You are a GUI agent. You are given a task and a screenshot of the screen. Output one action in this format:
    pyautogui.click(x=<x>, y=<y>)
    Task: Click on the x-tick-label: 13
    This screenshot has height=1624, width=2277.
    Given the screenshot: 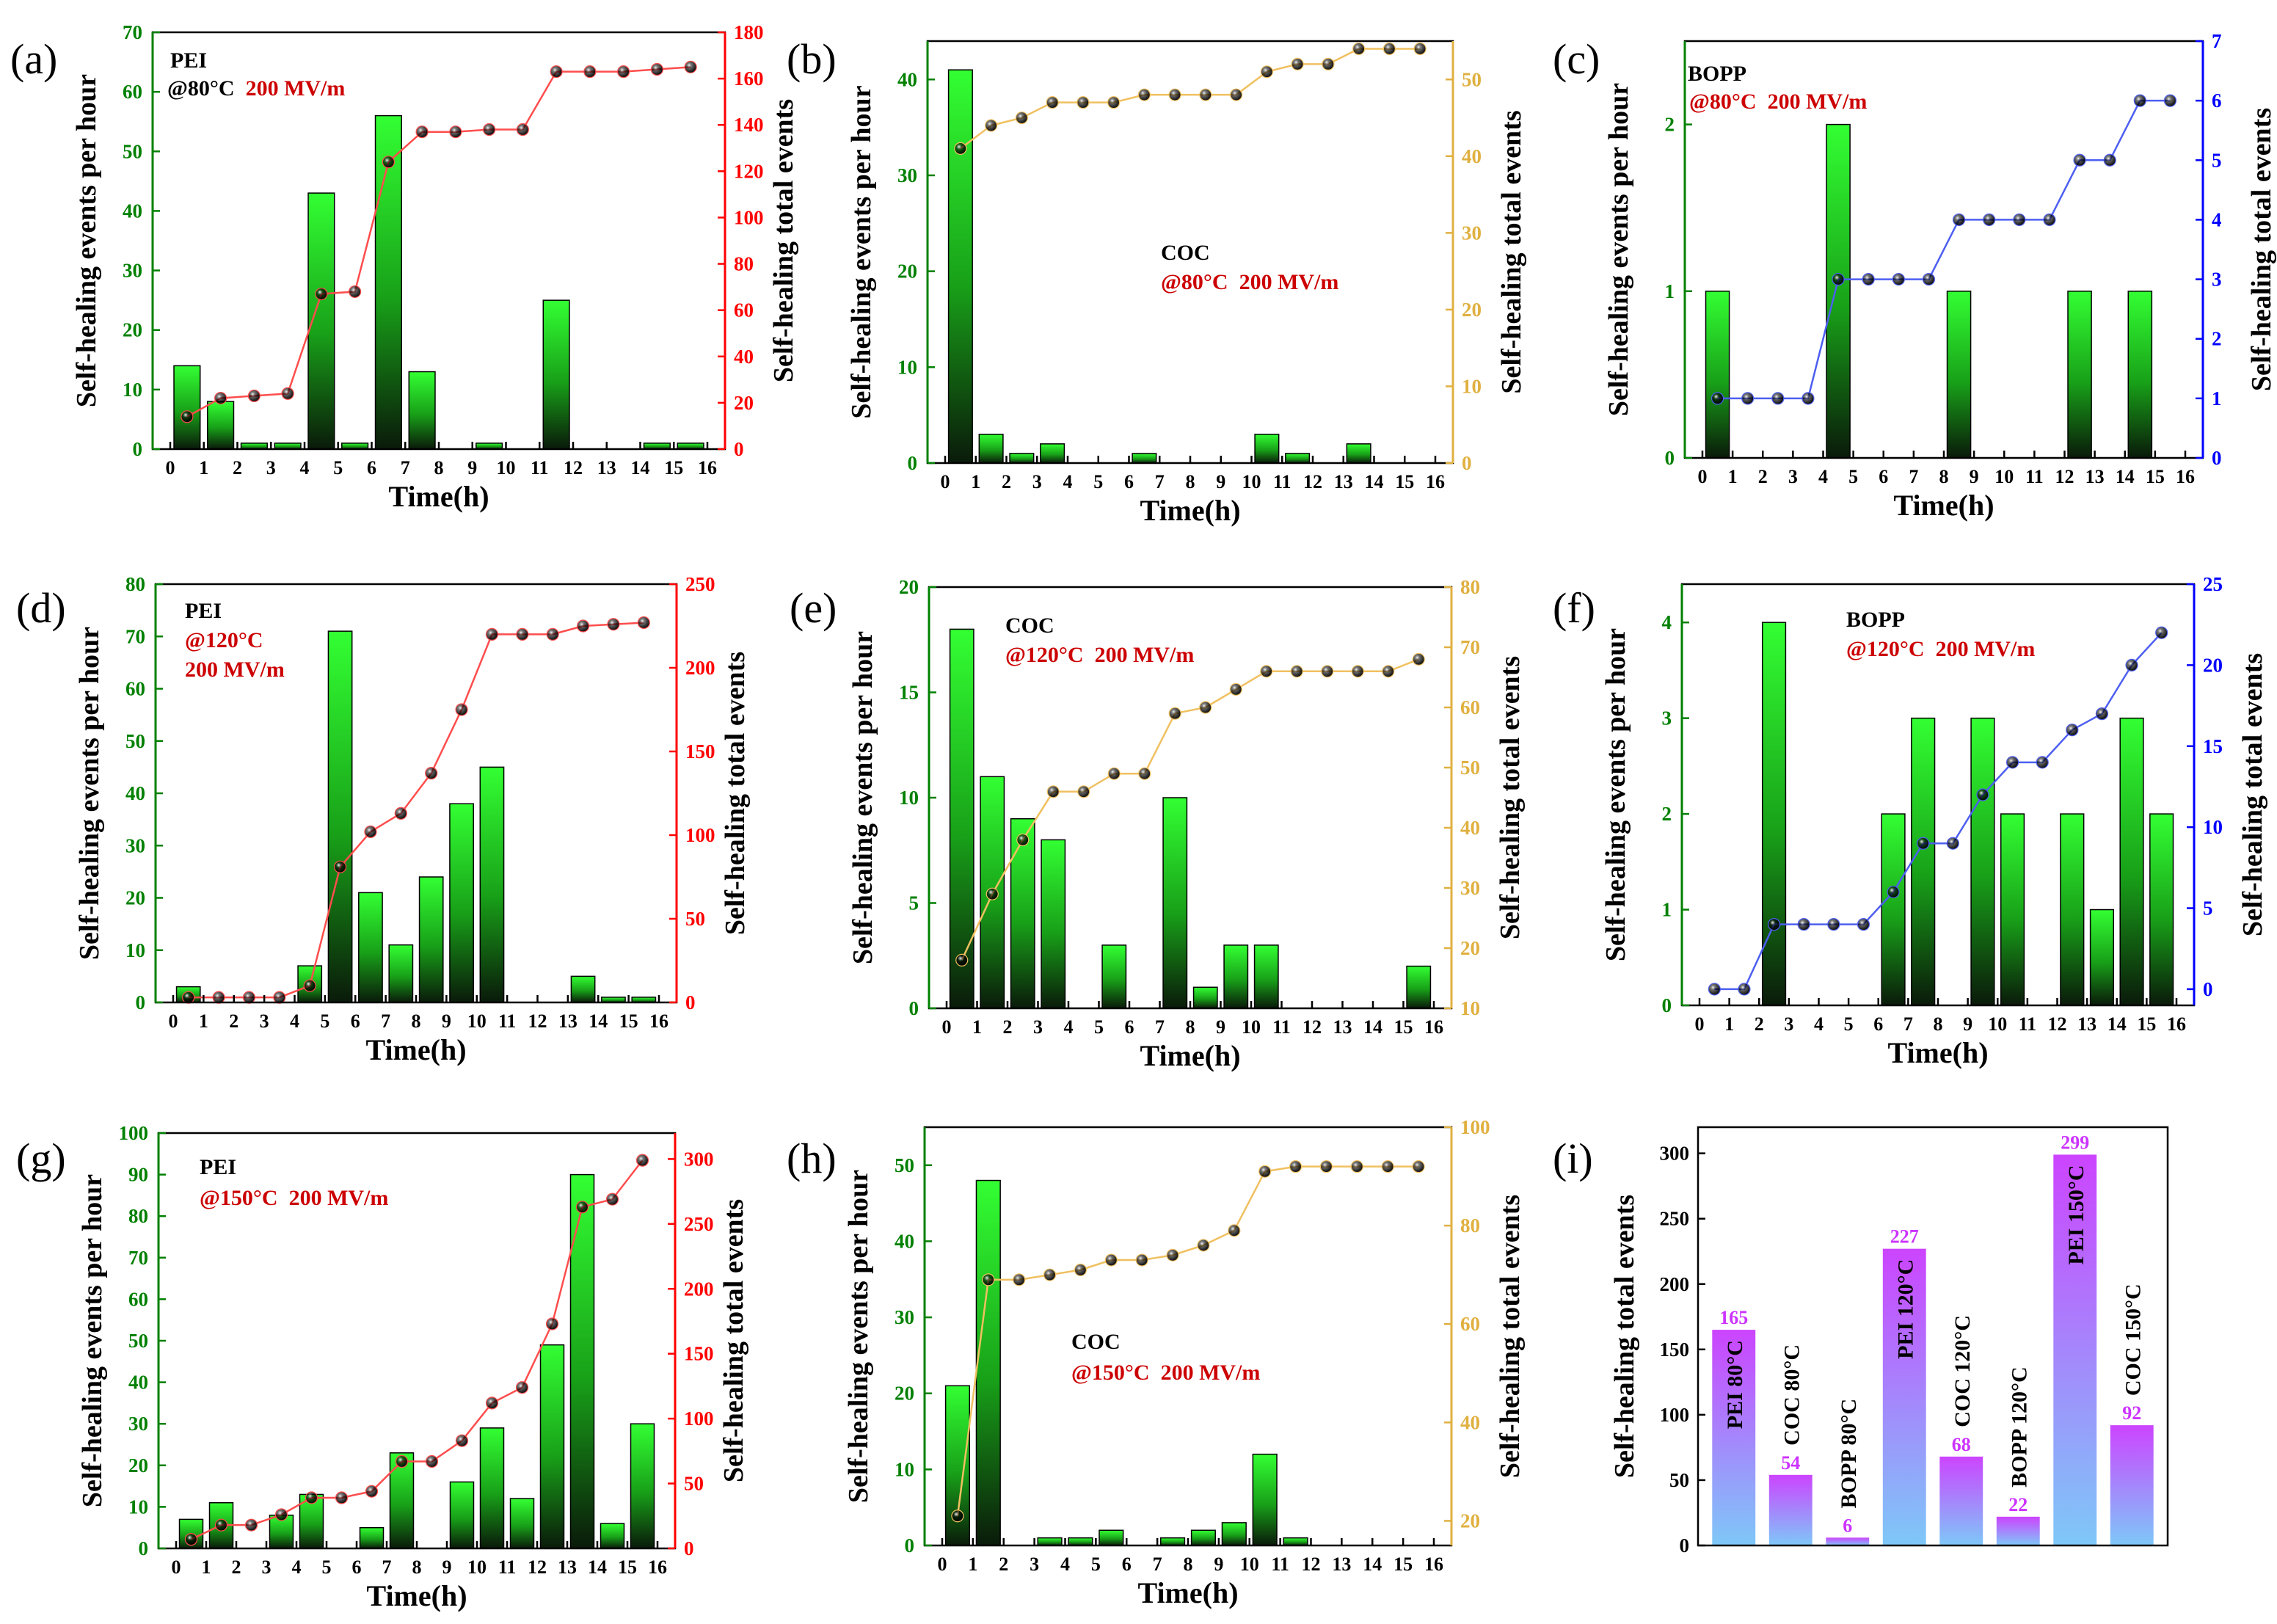 What is the action you would take?
    pyautogui.click(x=607, y=467)
    